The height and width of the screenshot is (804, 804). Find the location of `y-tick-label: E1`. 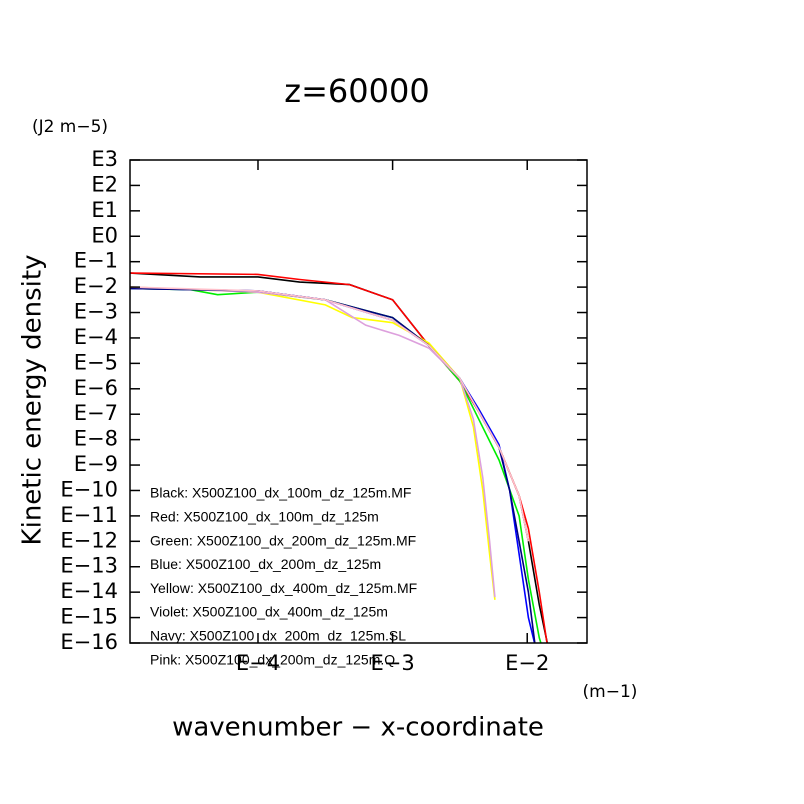

y-tick-label: E1 is located at coordinates (104, 210).